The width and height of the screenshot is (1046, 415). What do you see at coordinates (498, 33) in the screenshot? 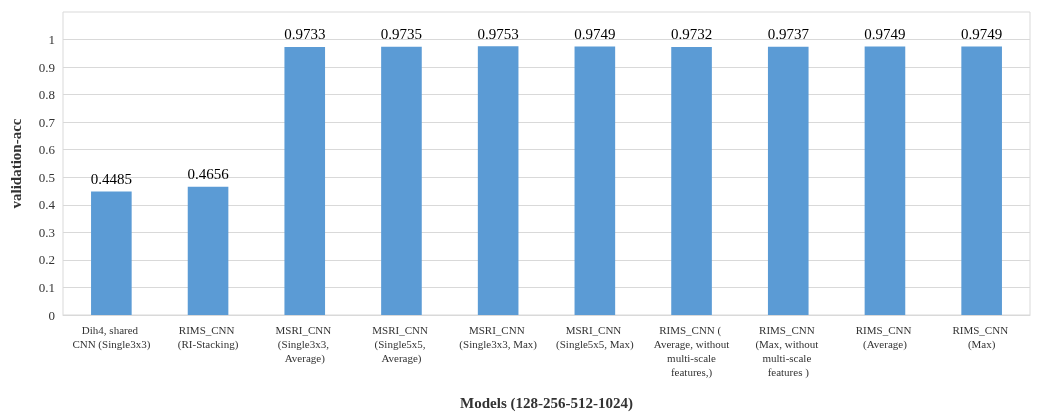
I see `data-label: 0.9753` at bounding box center [498, 33].